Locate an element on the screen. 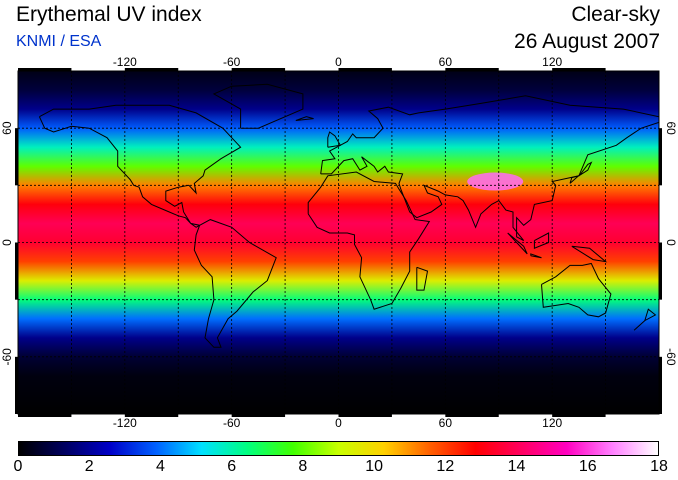 The height and width of the screenshot is (480, 678). credit-label: KNMI / ESA is located at coordinates (59, 41).